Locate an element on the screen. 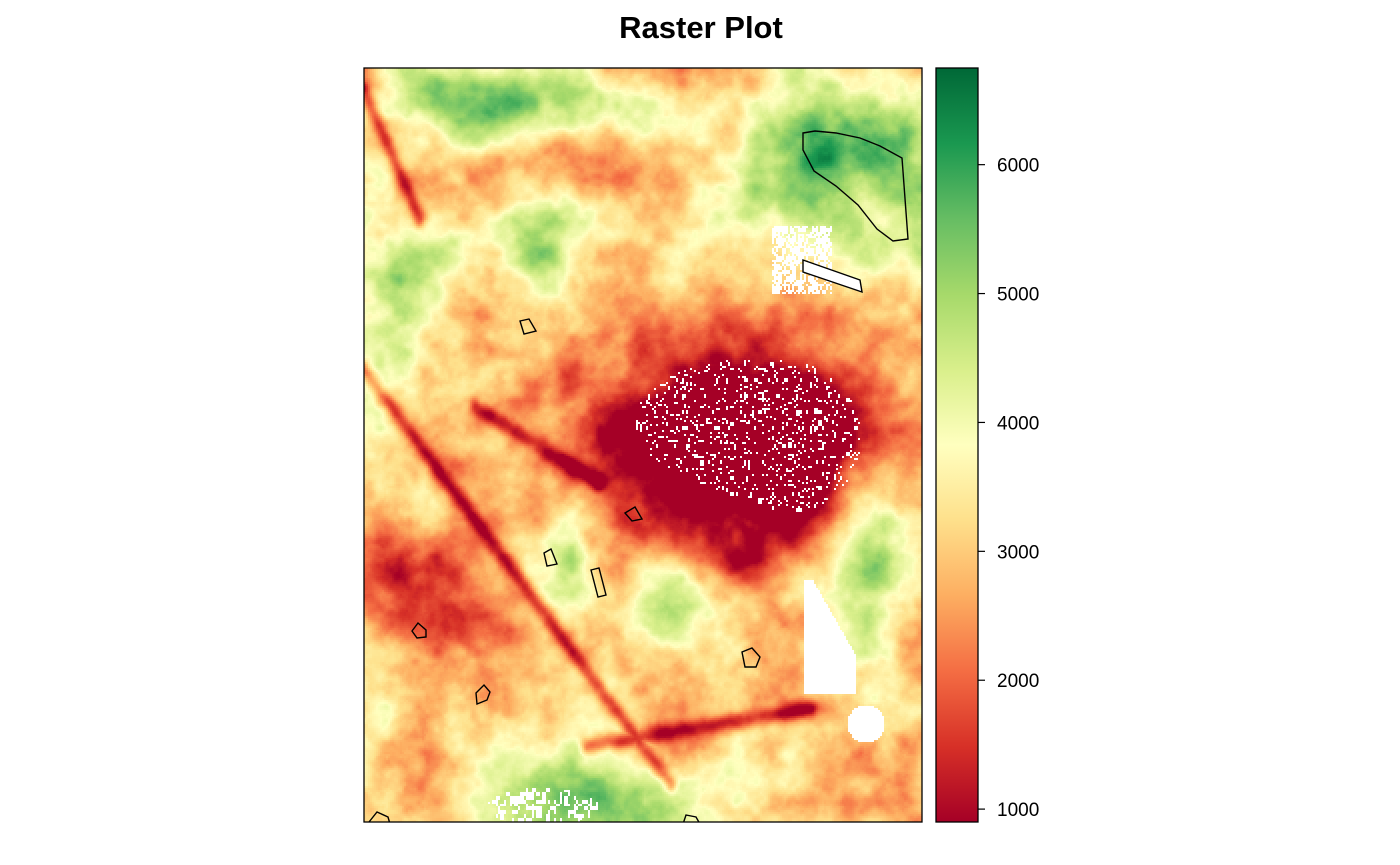 The width and height of the screenshot is (1400, 865). colorbar-tick-label: 4000 is located at coordinates (1018, 423).